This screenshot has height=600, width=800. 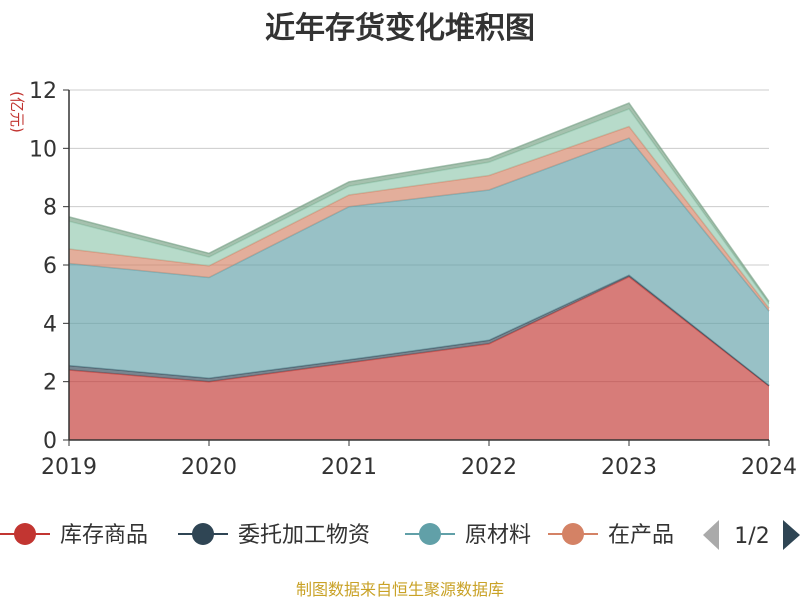 I want to click on y-tick-label-12: 12, so click(x=43, y=91).